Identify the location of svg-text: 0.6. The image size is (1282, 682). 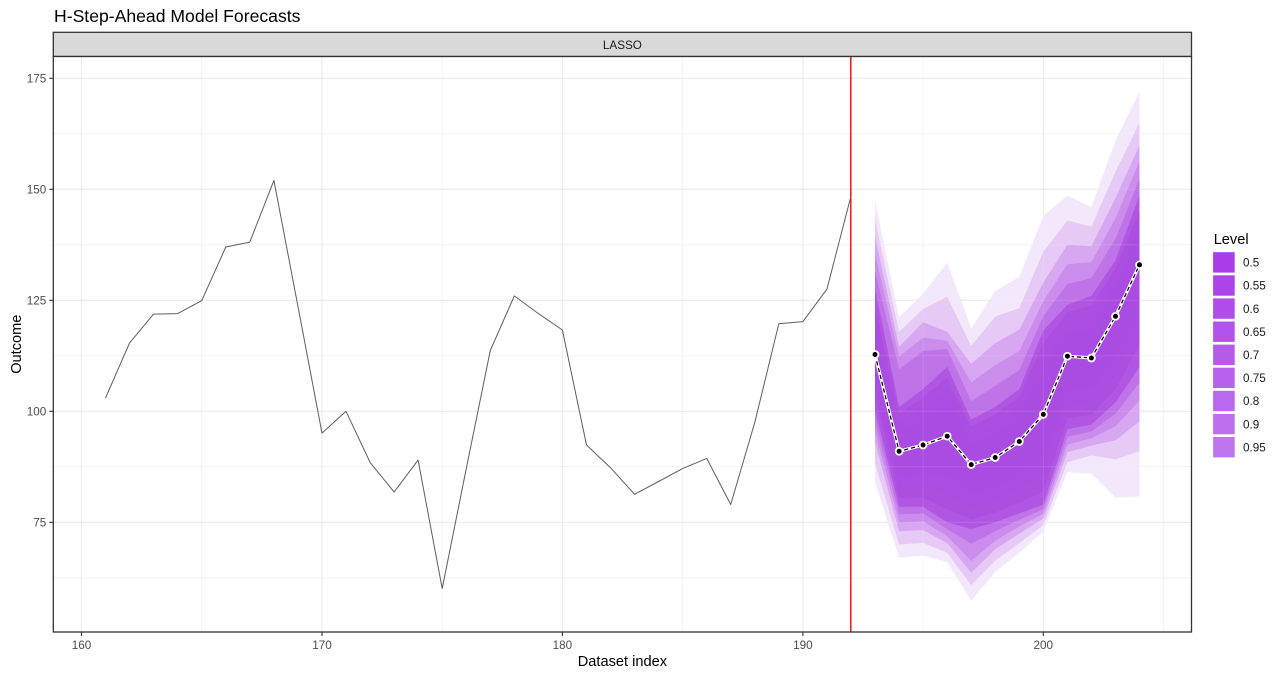
(1251, 309).